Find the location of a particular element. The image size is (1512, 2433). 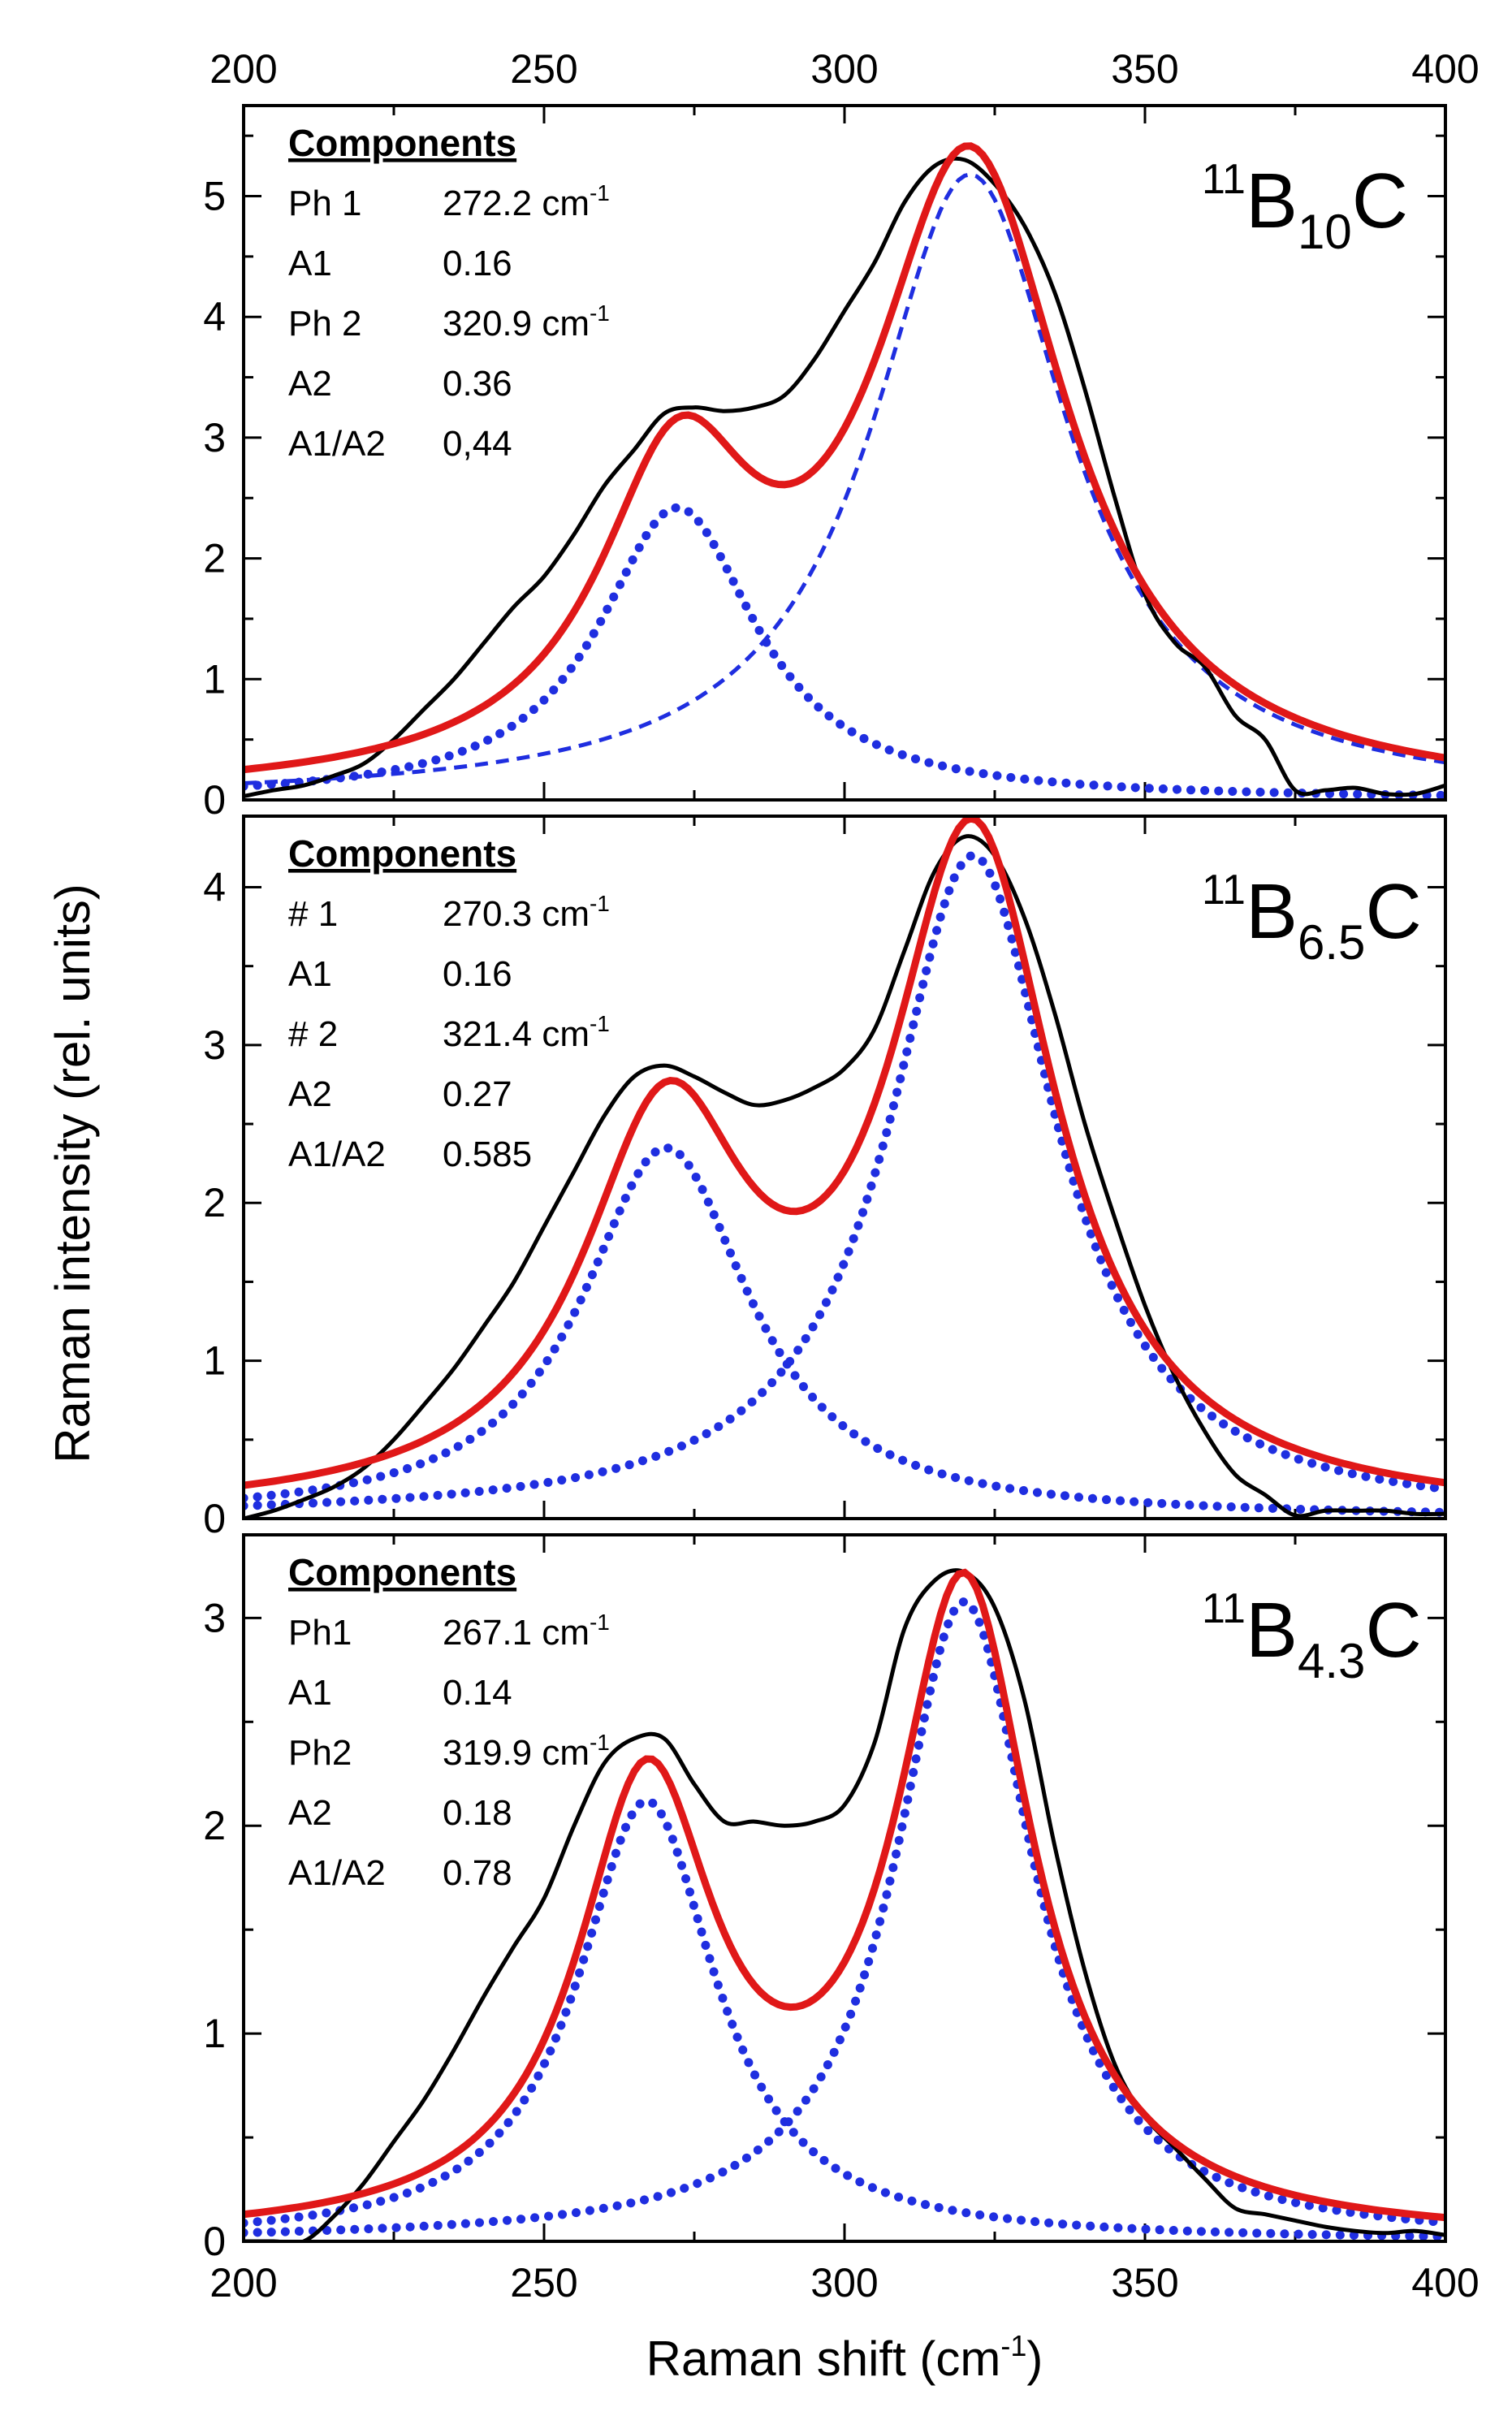

x-tick-label-top: 300 is located at coordinates (844, 69).